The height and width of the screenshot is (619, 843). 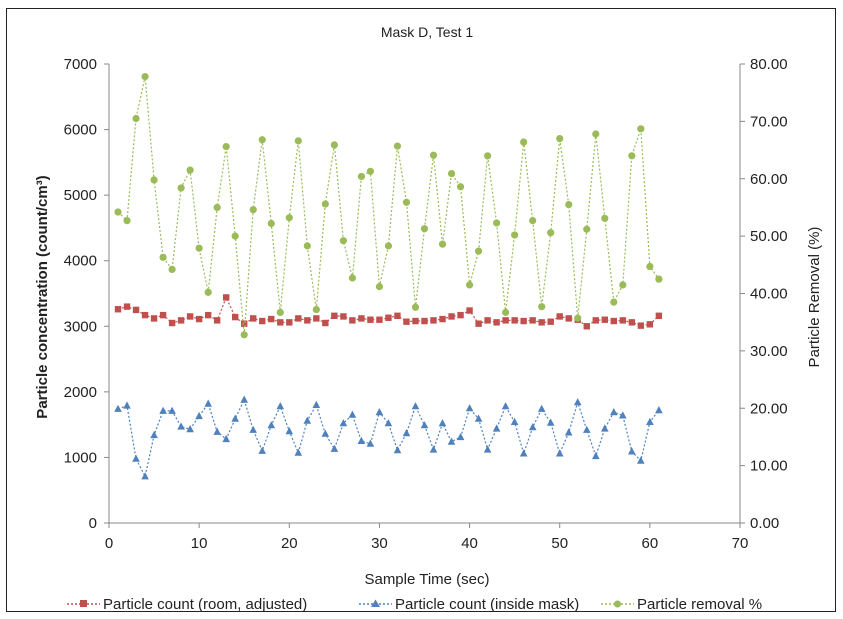 I want to click on legend-item-room: Particle count (room, adjusted), so click(x=187, y=604).